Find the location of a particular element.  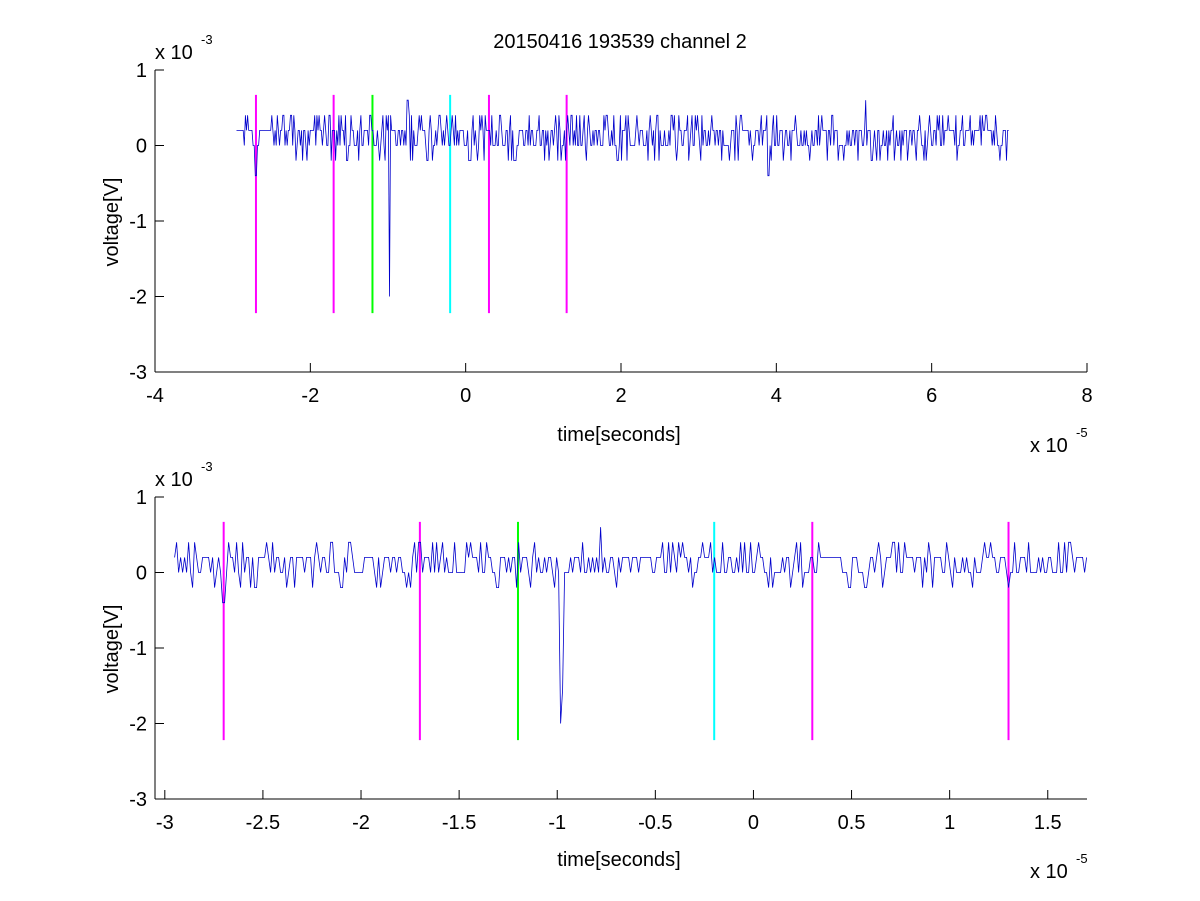

bottom-plot-xtick-label: -0.5 is located at coordinates (655, 823).